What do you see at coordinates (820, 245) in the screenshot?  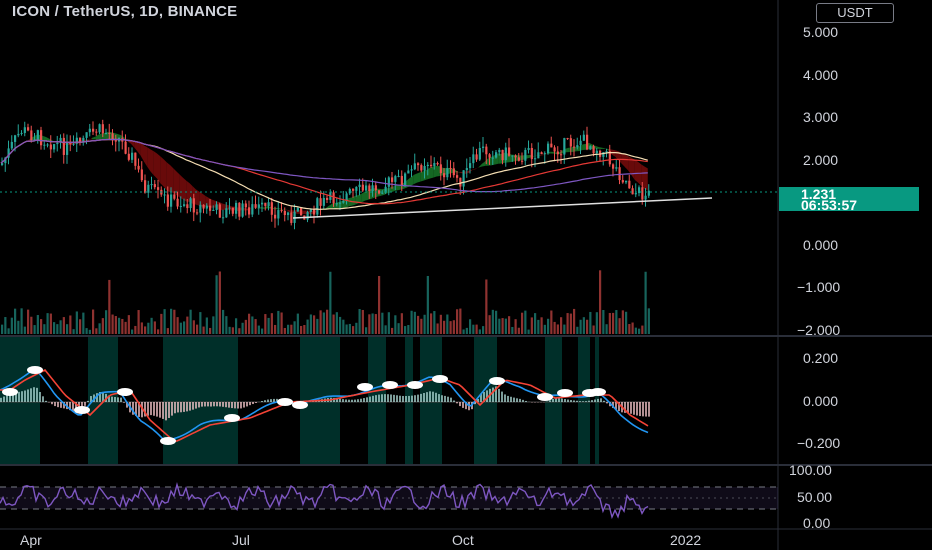 I see `price-tick-label: 0.000` at bounding box center [820, 245].